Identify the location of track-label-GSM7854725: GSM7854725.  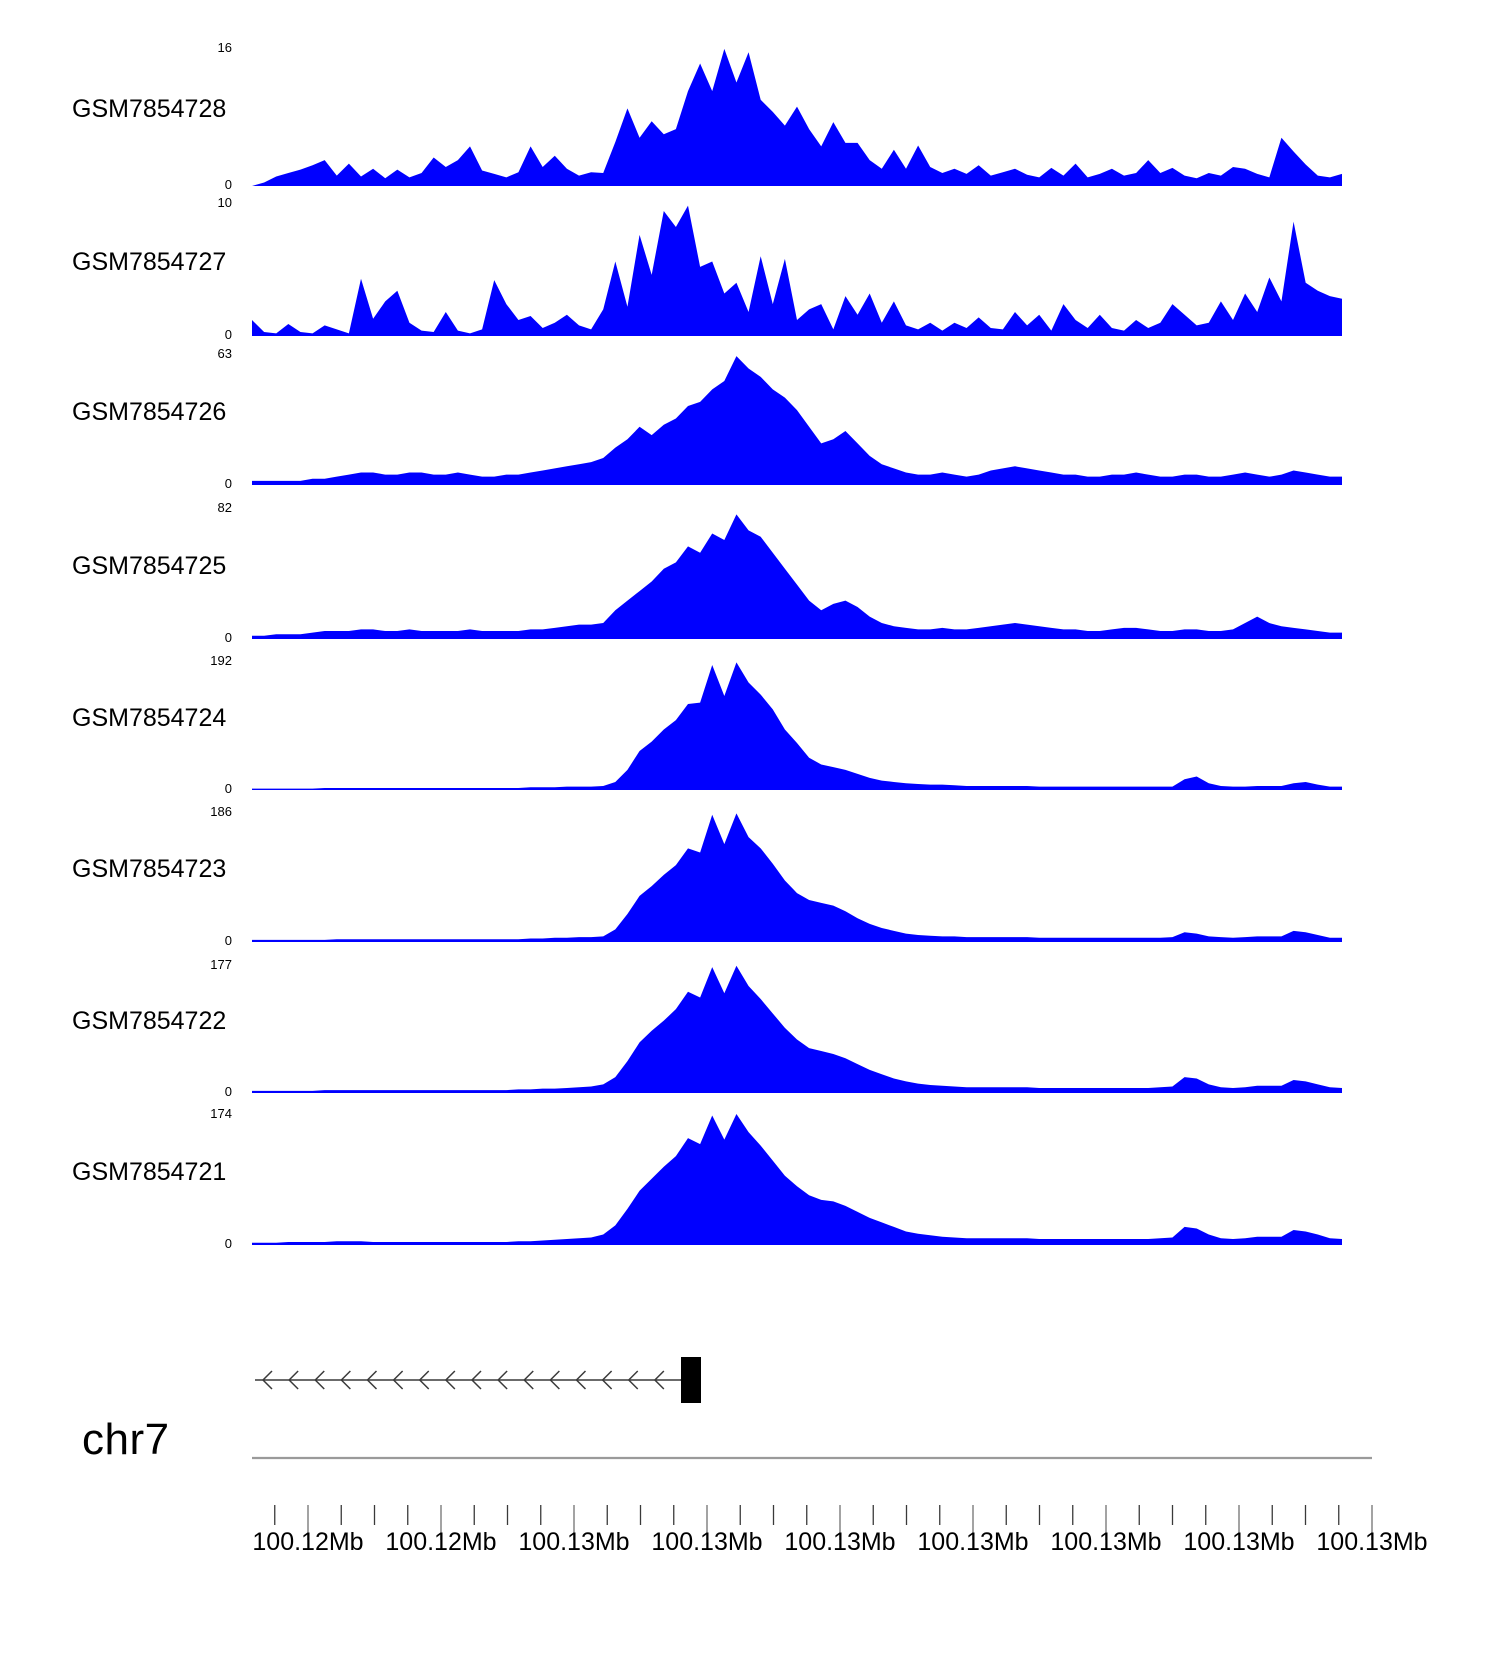
(149, 565).